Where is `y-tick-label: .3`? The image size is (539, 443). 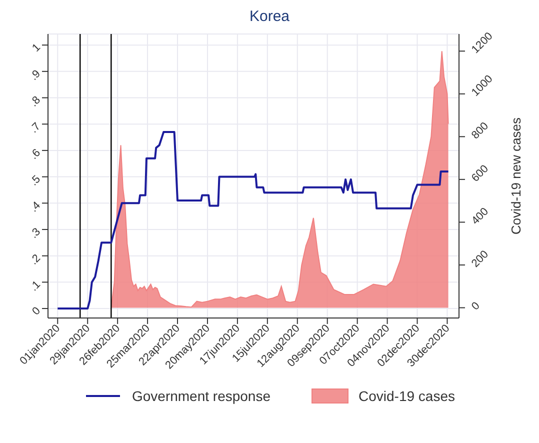 y-tick-label: .3 is located at coordinates (35, 233).